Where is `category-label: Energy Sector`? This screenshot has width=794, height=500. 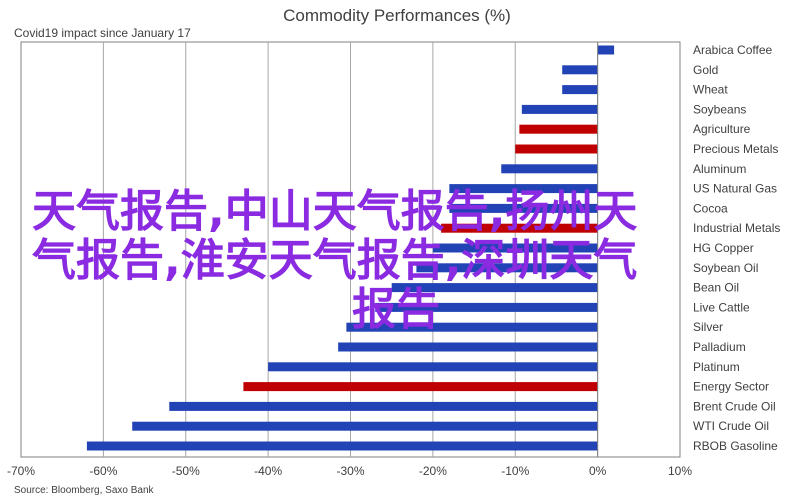
category-label: Energy Sector is located at coordinates (731, 387).